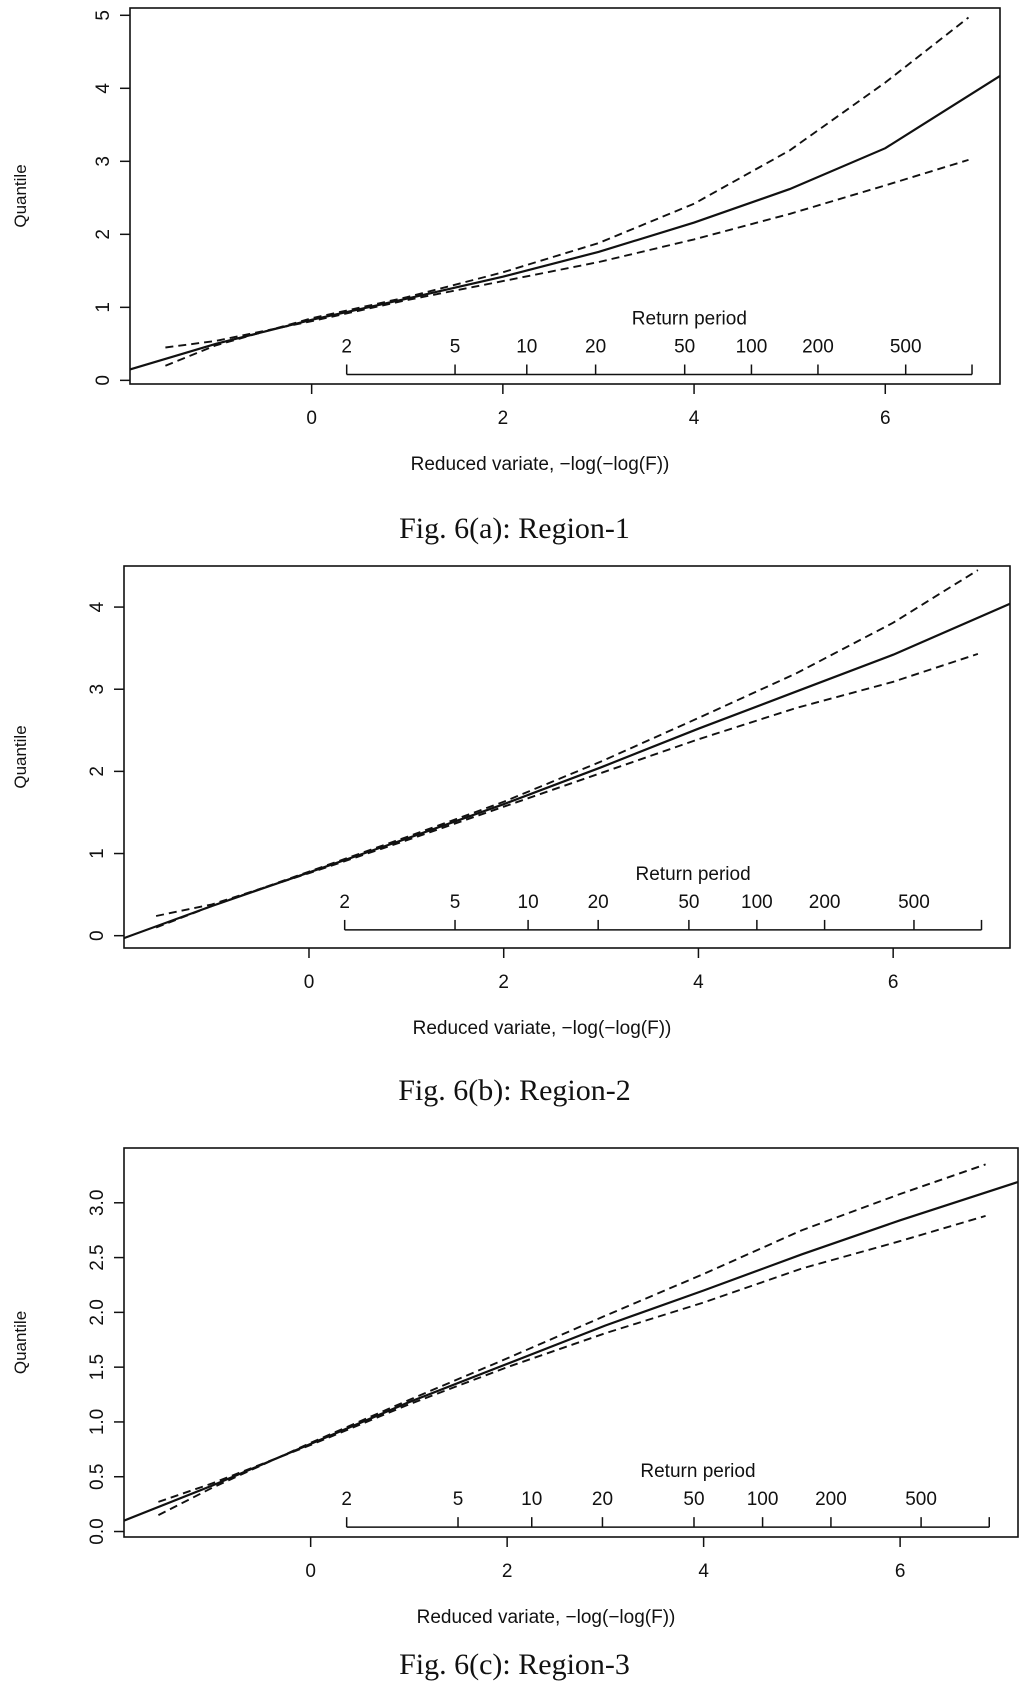 Image resolution: width=1029 pixels, height=1685 pixels. What do you see at coordinates (514, 1090) in the screenshot?
I see `caption-region-2: Fig. 6(b): Region-2` at bounding box center [514, 1090].